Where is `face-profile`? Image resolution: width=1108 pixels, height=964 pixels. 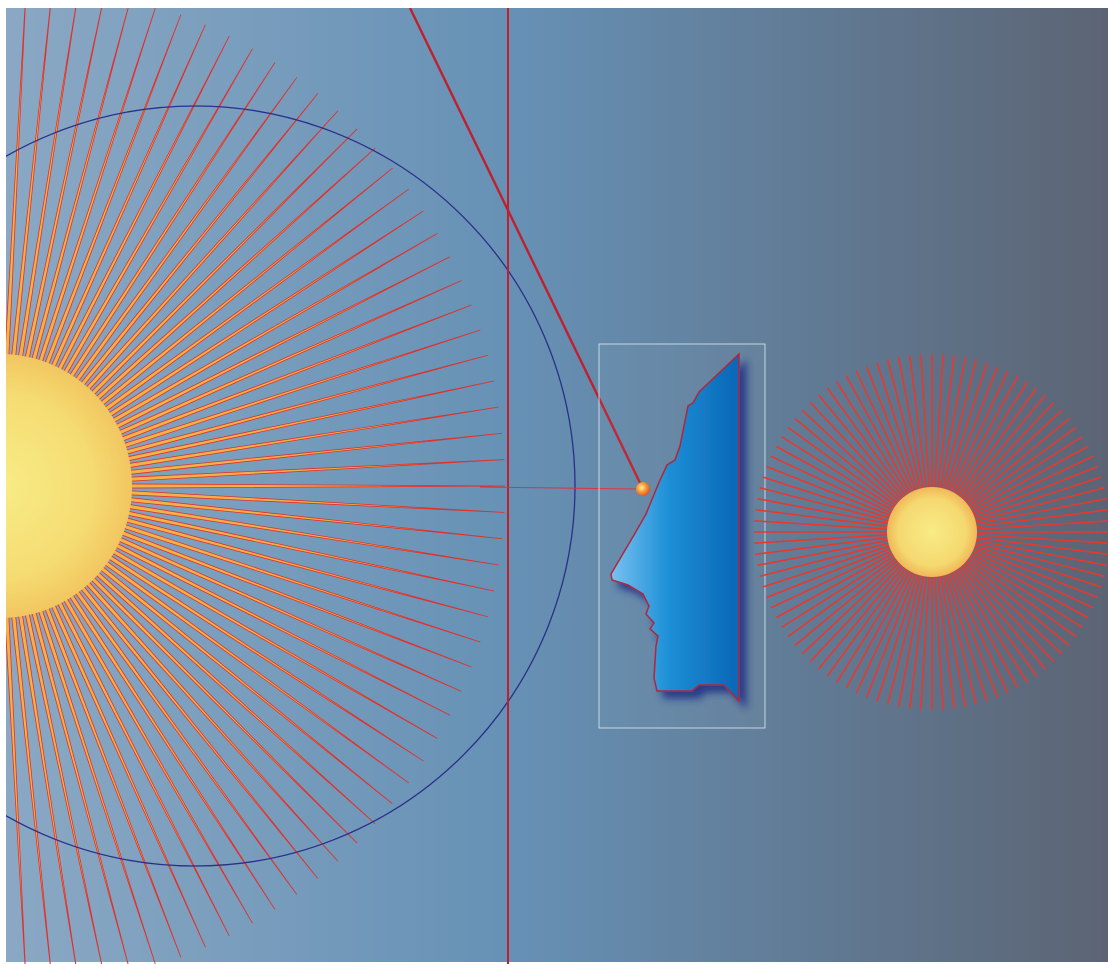
face-profile is located at coordinates (675, 527).